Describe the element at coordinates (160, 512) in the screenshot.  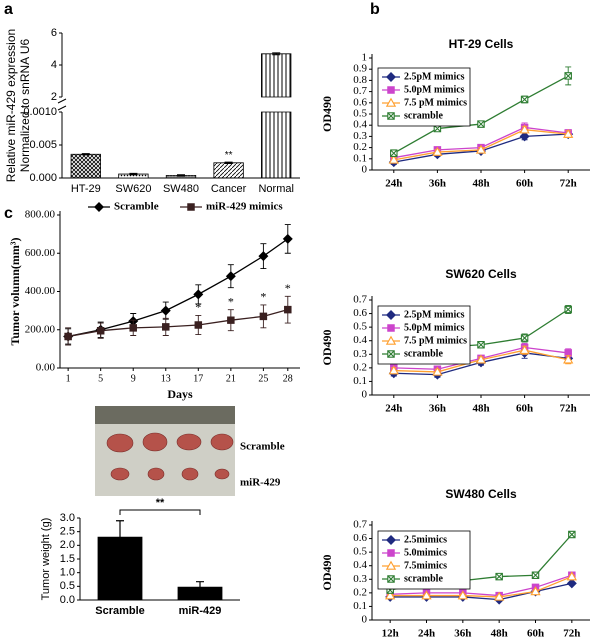
I see `significance-bracket` at that location.